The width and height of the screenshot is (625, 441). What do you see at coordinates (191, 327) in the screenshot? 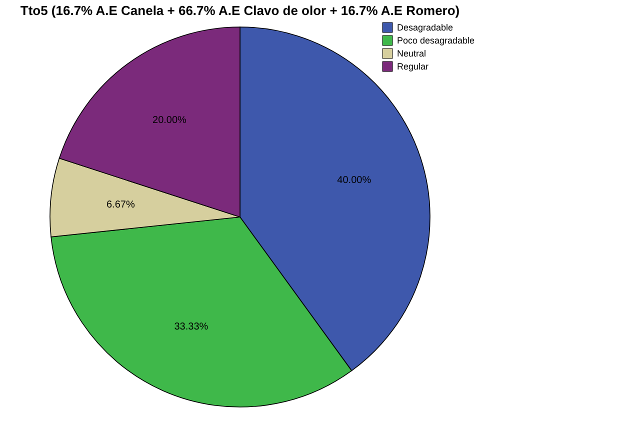
I see `data-label: 33.33%` at bounding box center [191, 327].